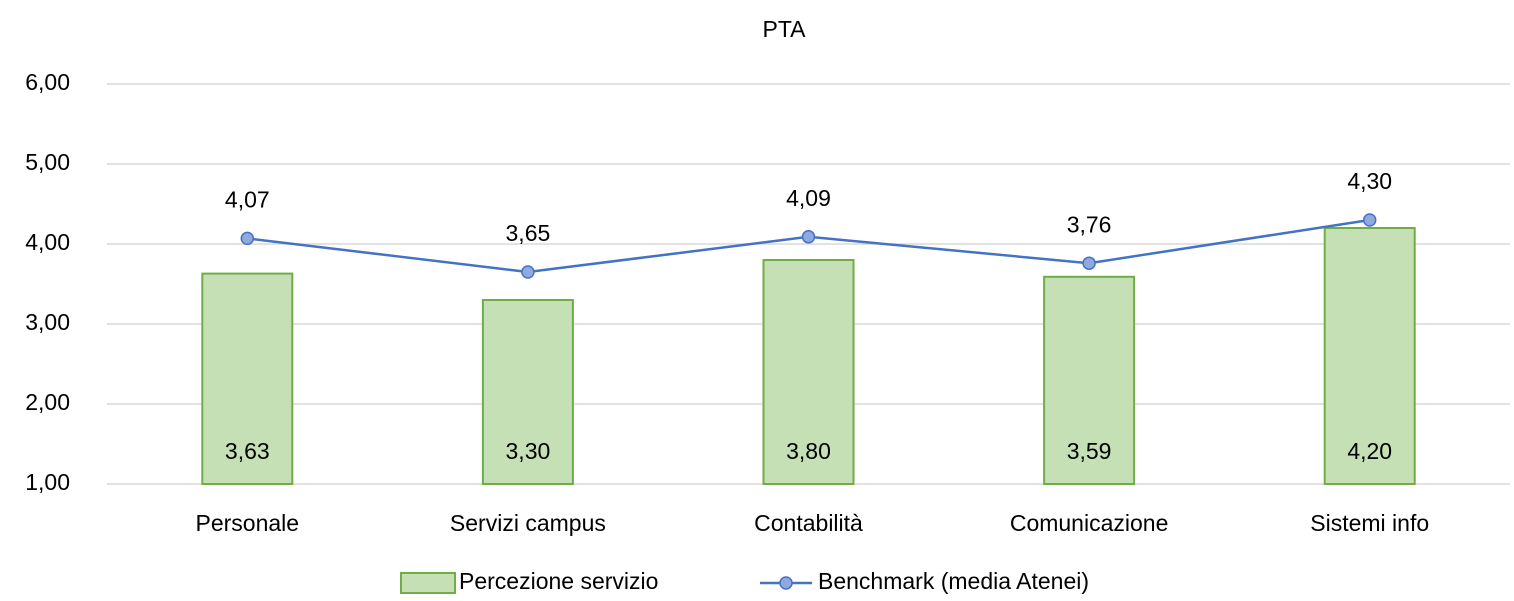  Describe the element at coordinates (1089, 224) in the screenshot. I see `data-label: 3,76` at that location.